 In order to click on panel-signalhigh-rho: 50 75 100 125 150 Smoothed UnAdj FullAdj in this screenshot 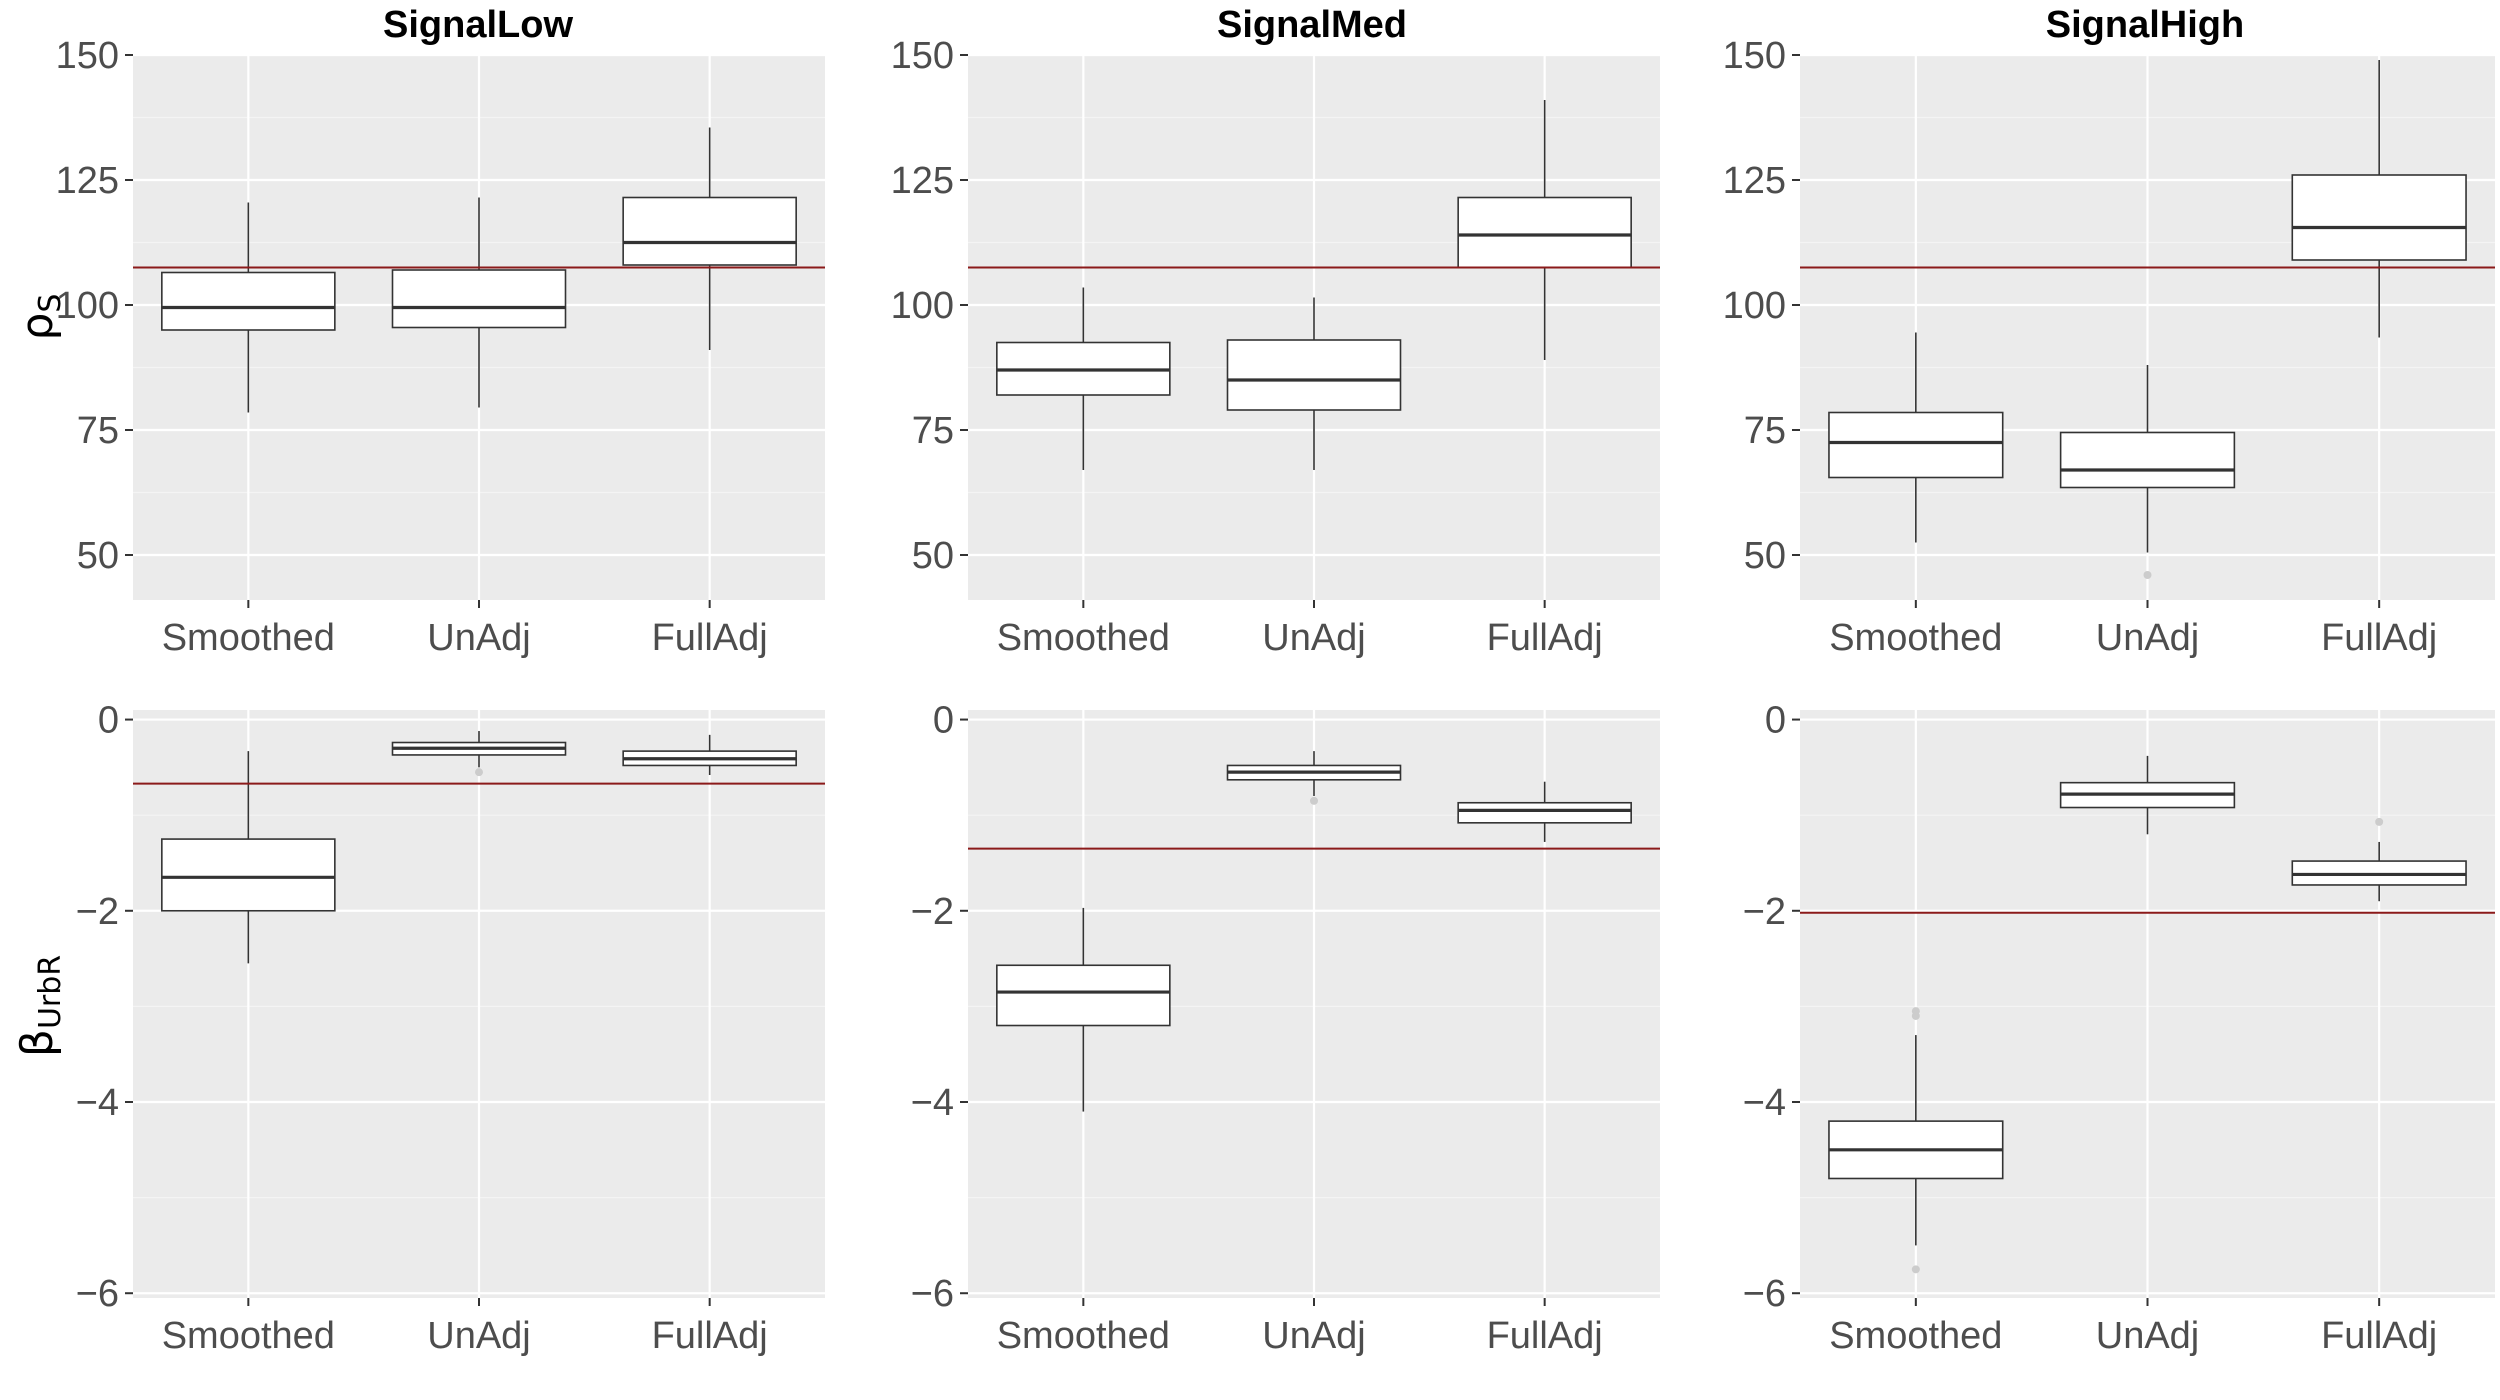, I will do `click(2109, 347)`.